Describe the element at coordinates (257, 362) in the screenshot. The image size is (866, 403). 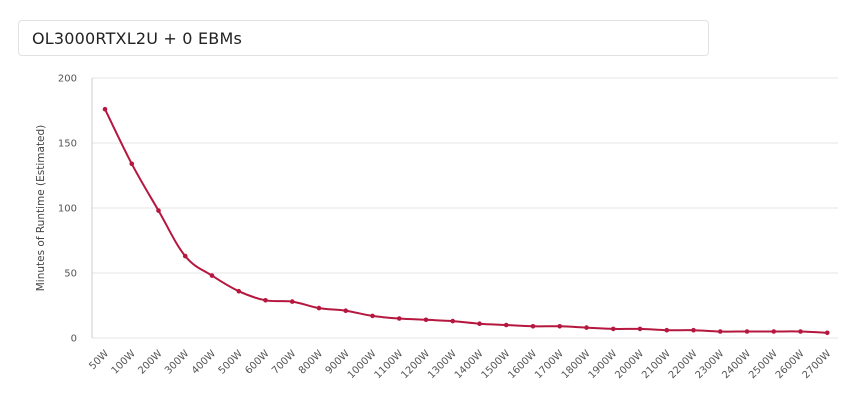
I see `x-tick-label: 600W` at that location.